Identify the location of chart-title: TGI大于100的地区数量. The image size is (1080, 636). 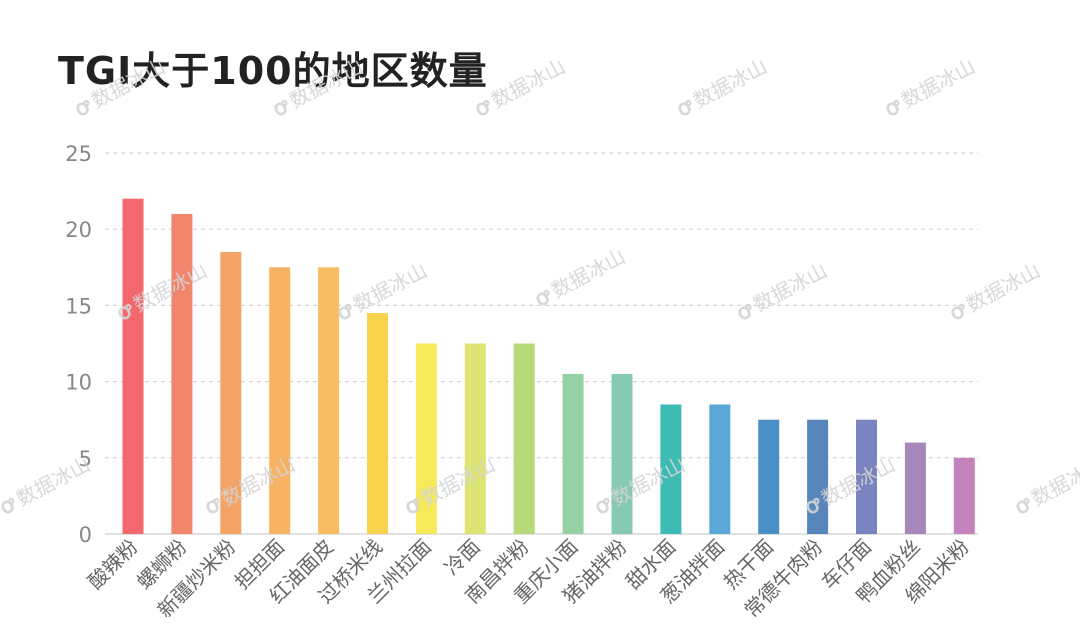
(273, 71).